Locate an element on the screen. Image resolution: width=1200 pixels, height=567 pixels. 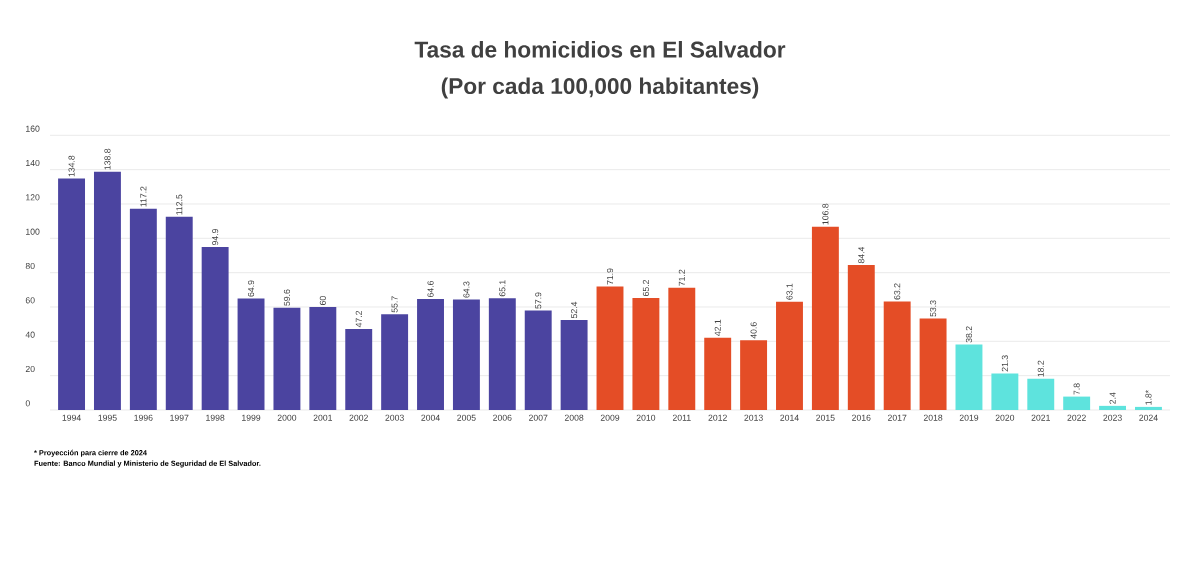
y-tick-label: 140 is located at coordinates (33, 163).